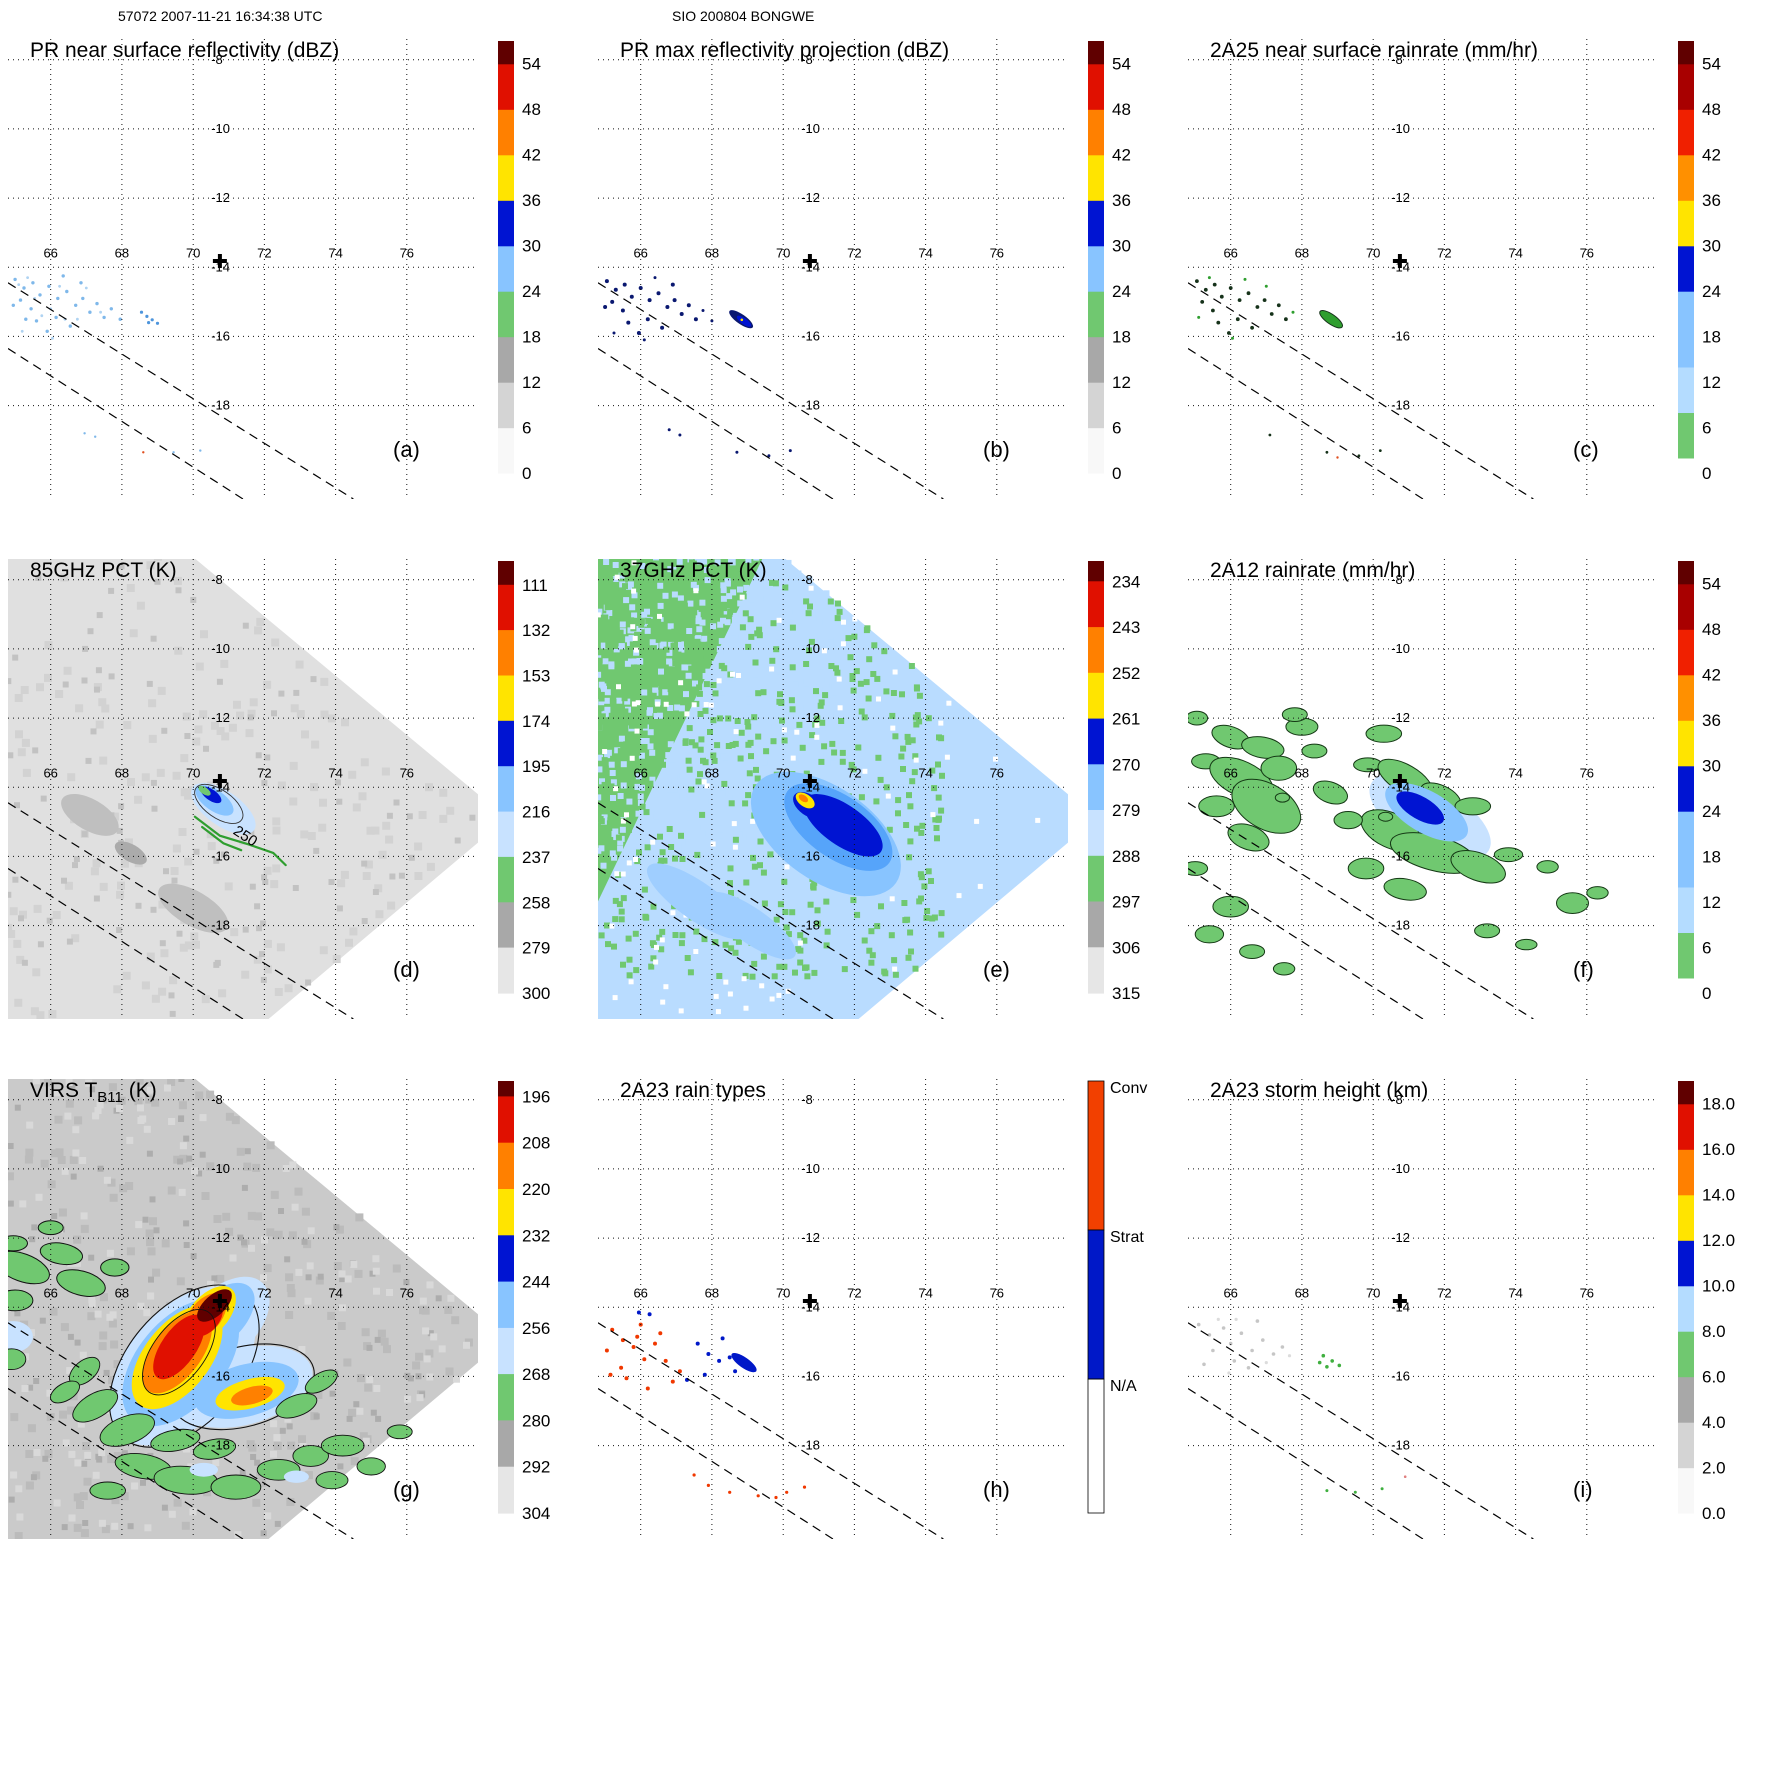 This screenshot has width=1771, height=1771. What do you see at coordinates (536, 1420) in the screenshot?
I see `colorbar-tick-label: 280` at bounding box center [536, 1420].